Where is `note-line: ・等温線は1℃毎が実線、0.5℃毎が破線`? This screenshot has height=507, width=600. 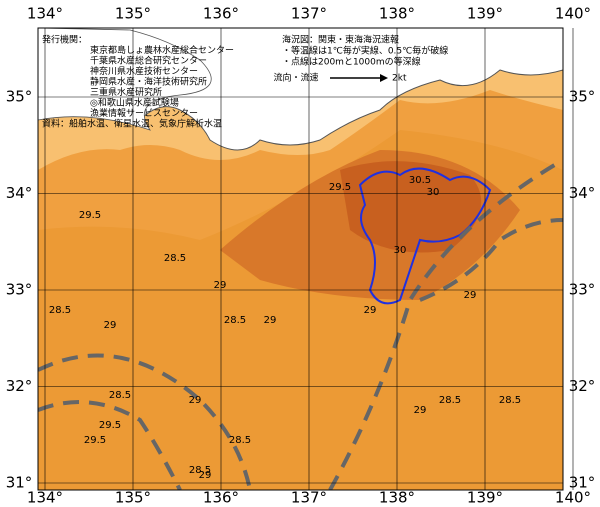
note-line: ・等温線は1℃毎が実線、0.5℃毎が破線 is located at coordinates (365, 51).